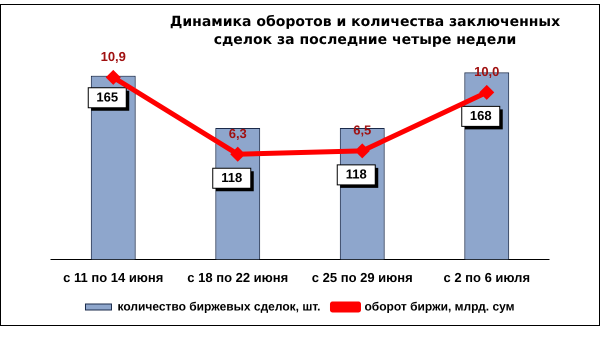  Describe the element at coordinates (439, 306) in the screenshot. I see `legend-label: оборот биржи, млрд. сум` at that location.